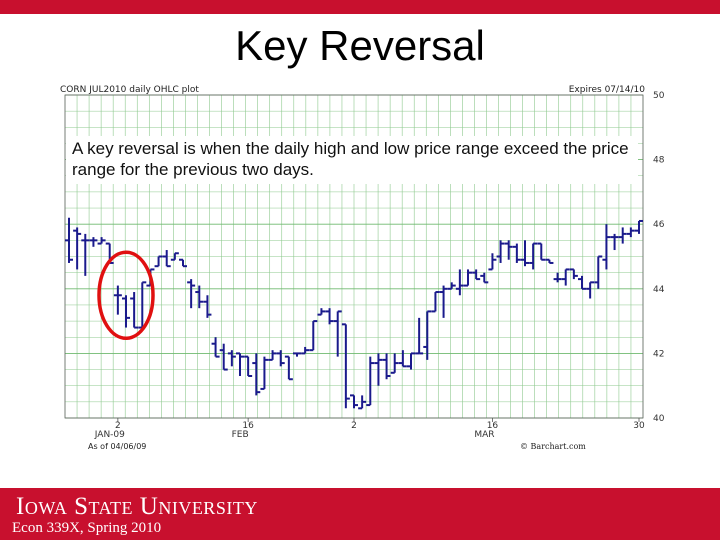  I want to click on chart-header-left: CORN JUL2010 daily OHLC plot, so click(129, 90).